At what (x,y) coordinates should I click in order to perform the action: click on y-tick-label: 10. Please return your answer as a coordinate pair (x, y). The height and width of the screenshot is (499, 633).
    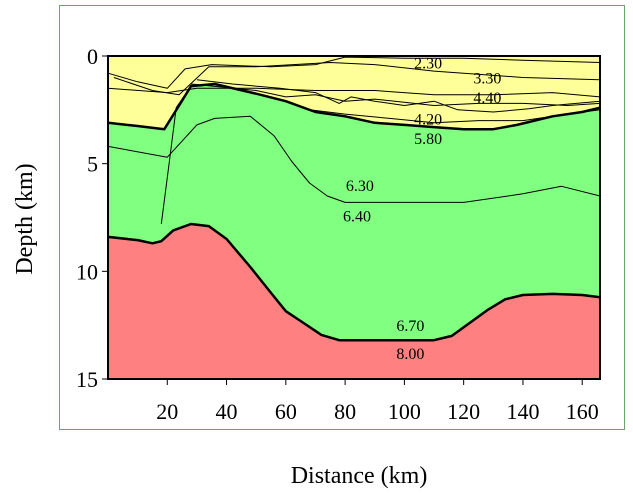
    Looking at the image, I should click on (87, 271).